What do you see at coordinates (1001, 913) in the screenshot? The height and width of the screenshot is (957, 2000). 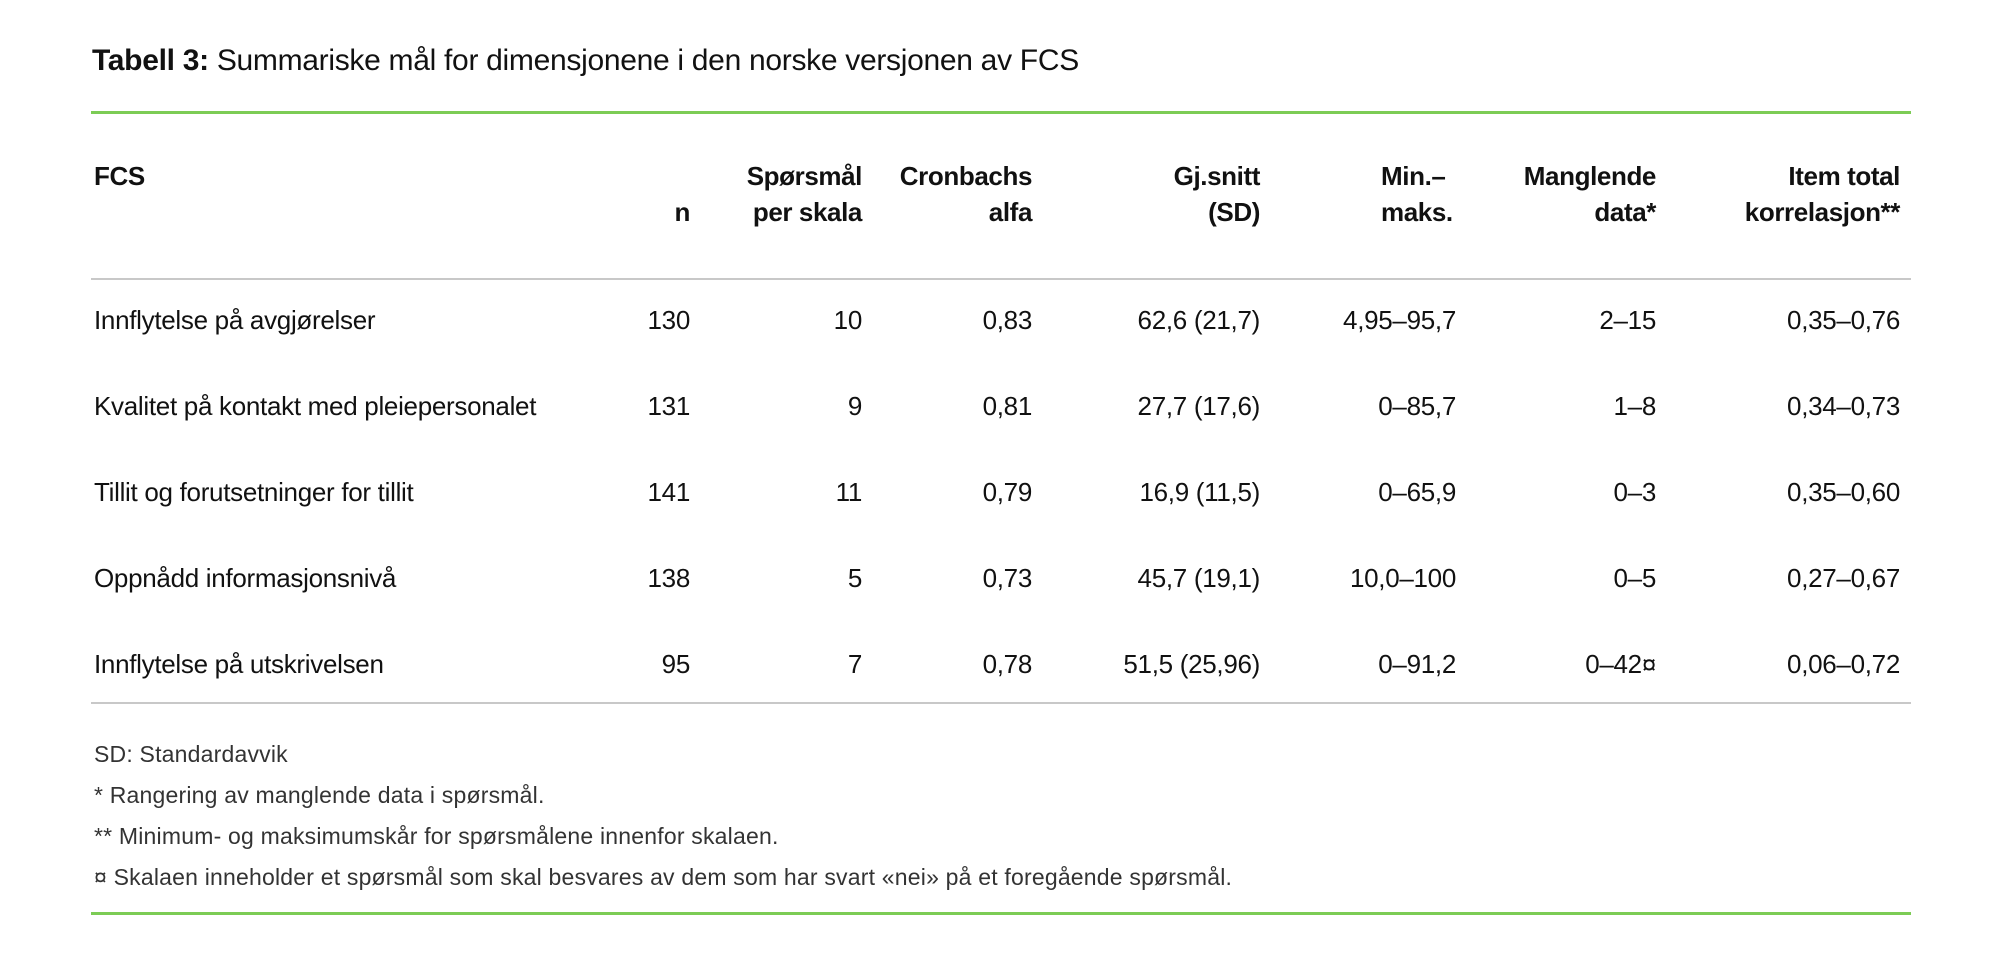 I see `bottom-divider` at bounding box center [1001, 913].